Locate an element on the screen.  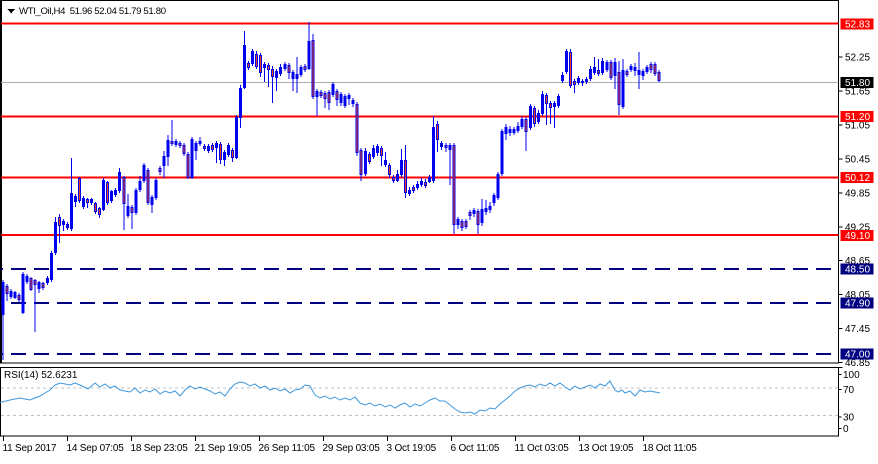
svg-text: 11 Sep 2017 is located at coordinates (30, 448).